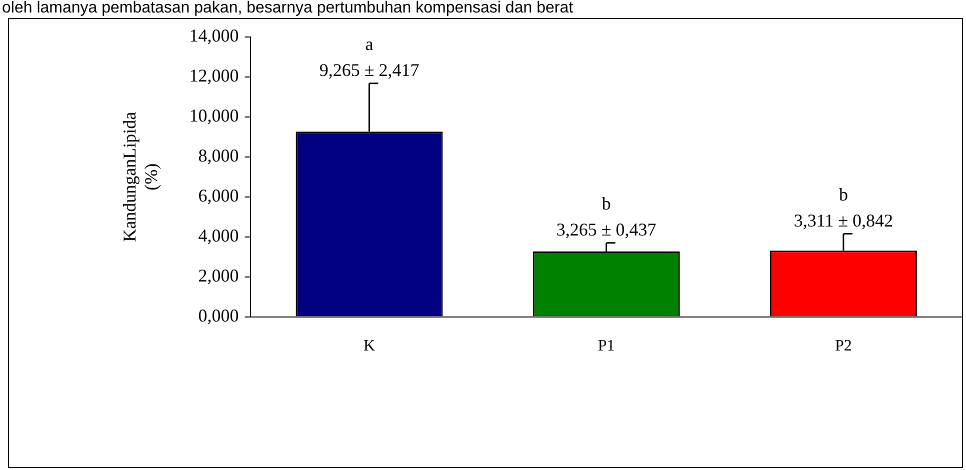 This screenshot has width=966, height=470. Describe the element at coordinates (369, 346) in the screenshot. I see `x-tick-label: K` at that location.